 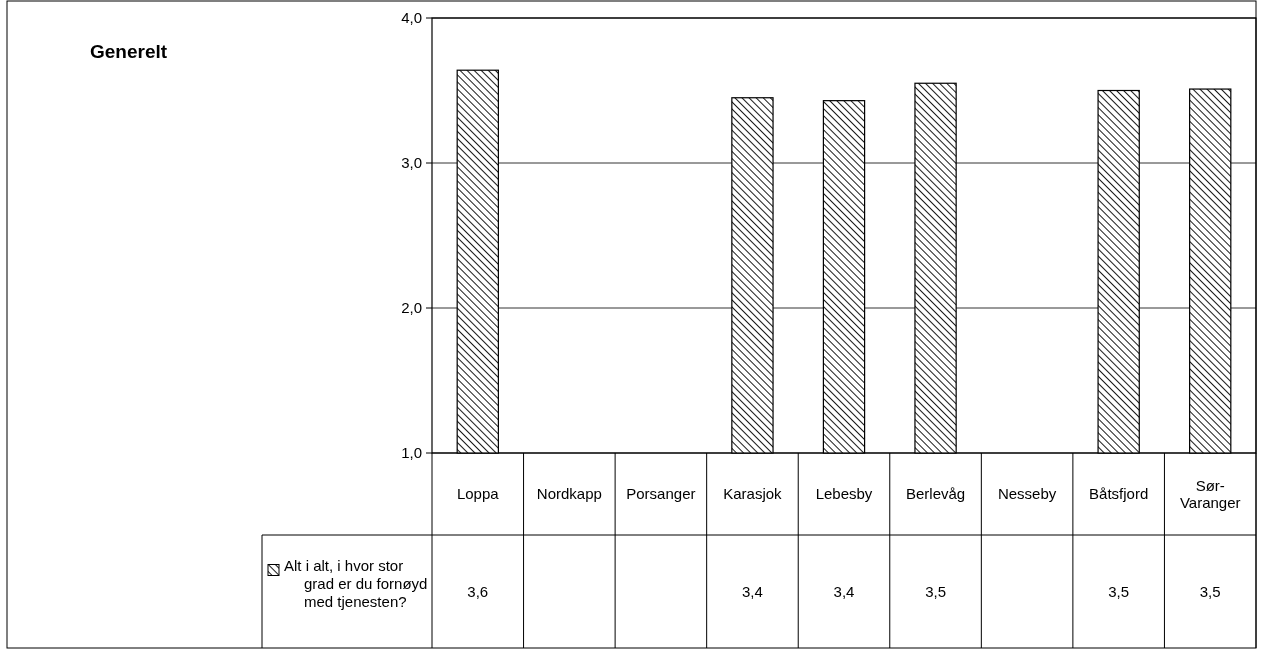 I want to click on data-label: 3,6, so click(x=478, y=591).